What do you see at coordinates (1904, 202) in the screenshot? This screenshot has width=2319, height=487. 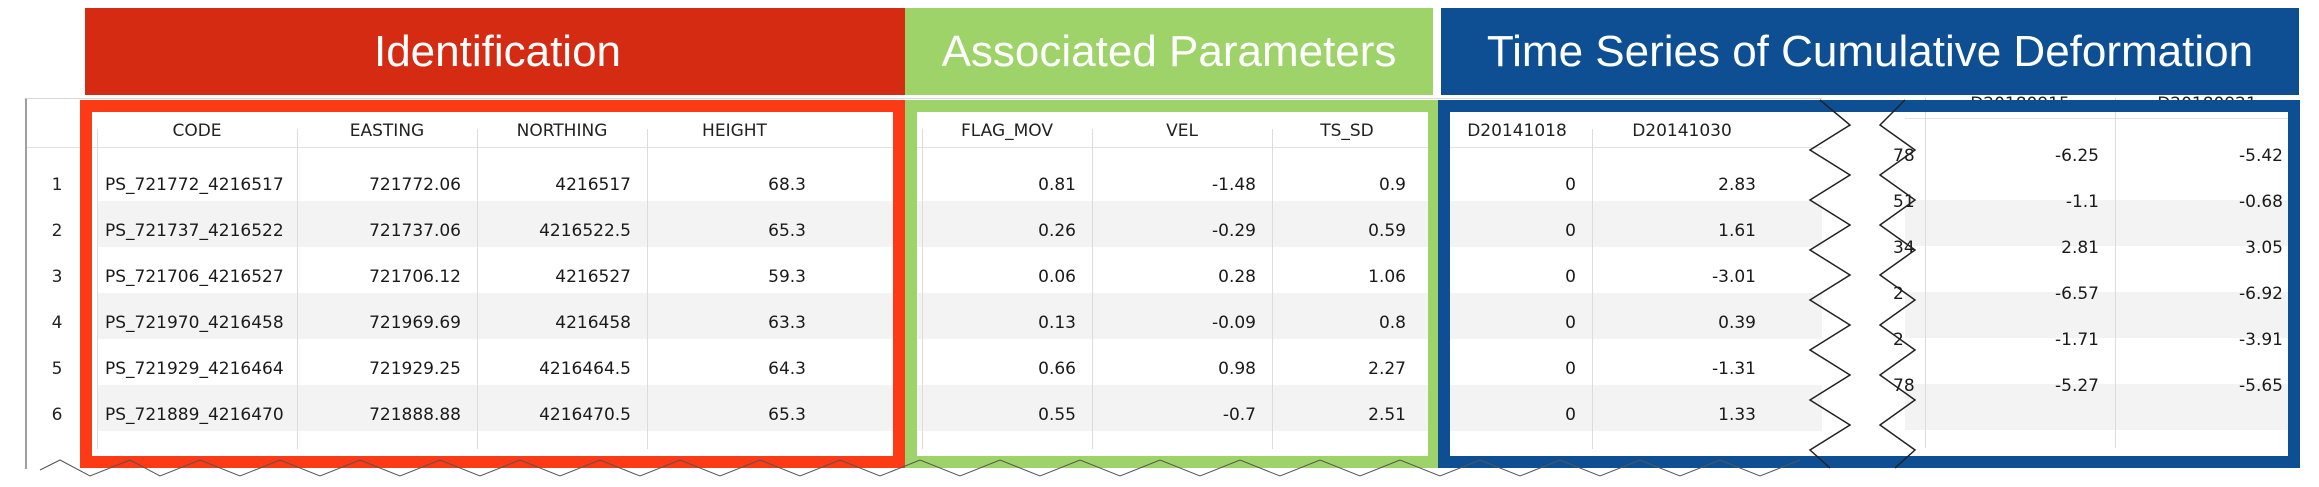 I see `table-cell-frag: 51` at bounding box center [1904, 202].